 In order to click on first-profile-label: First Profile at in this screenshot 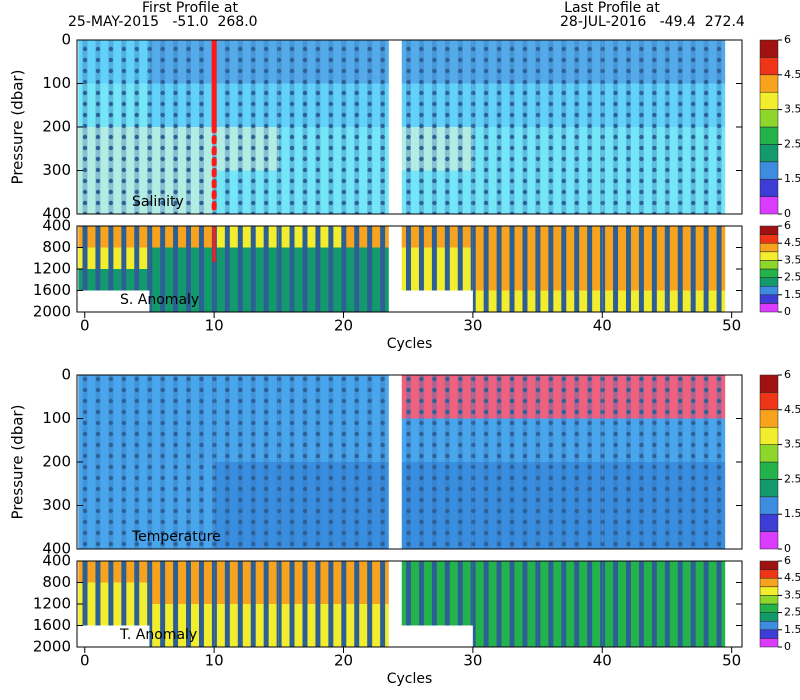, I will do `click(190, 8)`.